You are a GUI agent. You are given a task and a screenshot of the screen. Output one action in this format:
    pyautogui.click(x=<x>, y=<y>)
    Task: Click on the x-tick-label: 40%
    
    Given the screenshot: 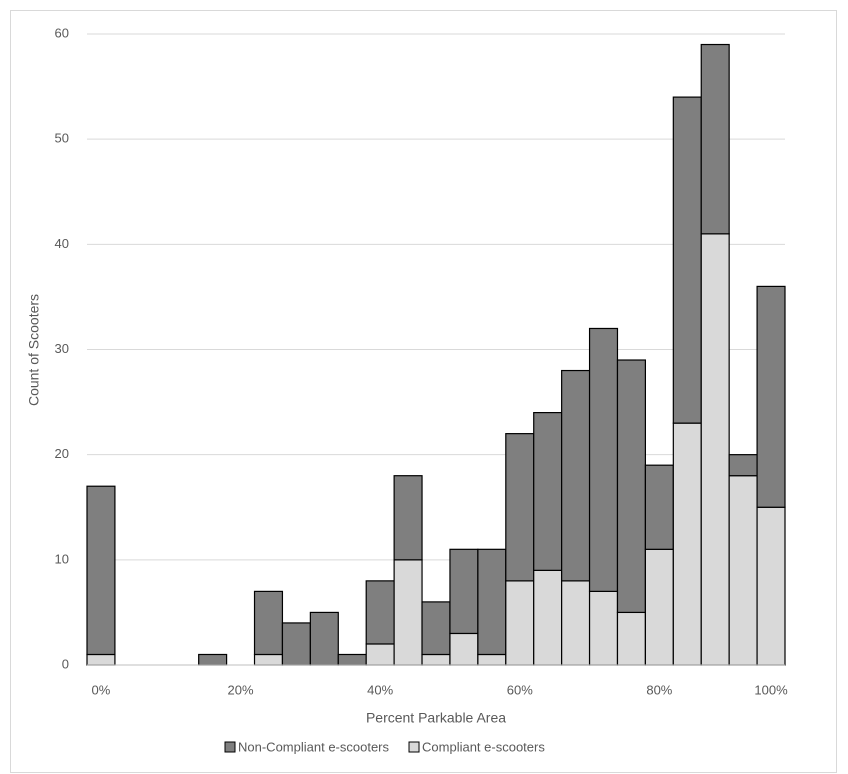 What is the action you would take?
    pyautogui.click(x=380, y=689)
    